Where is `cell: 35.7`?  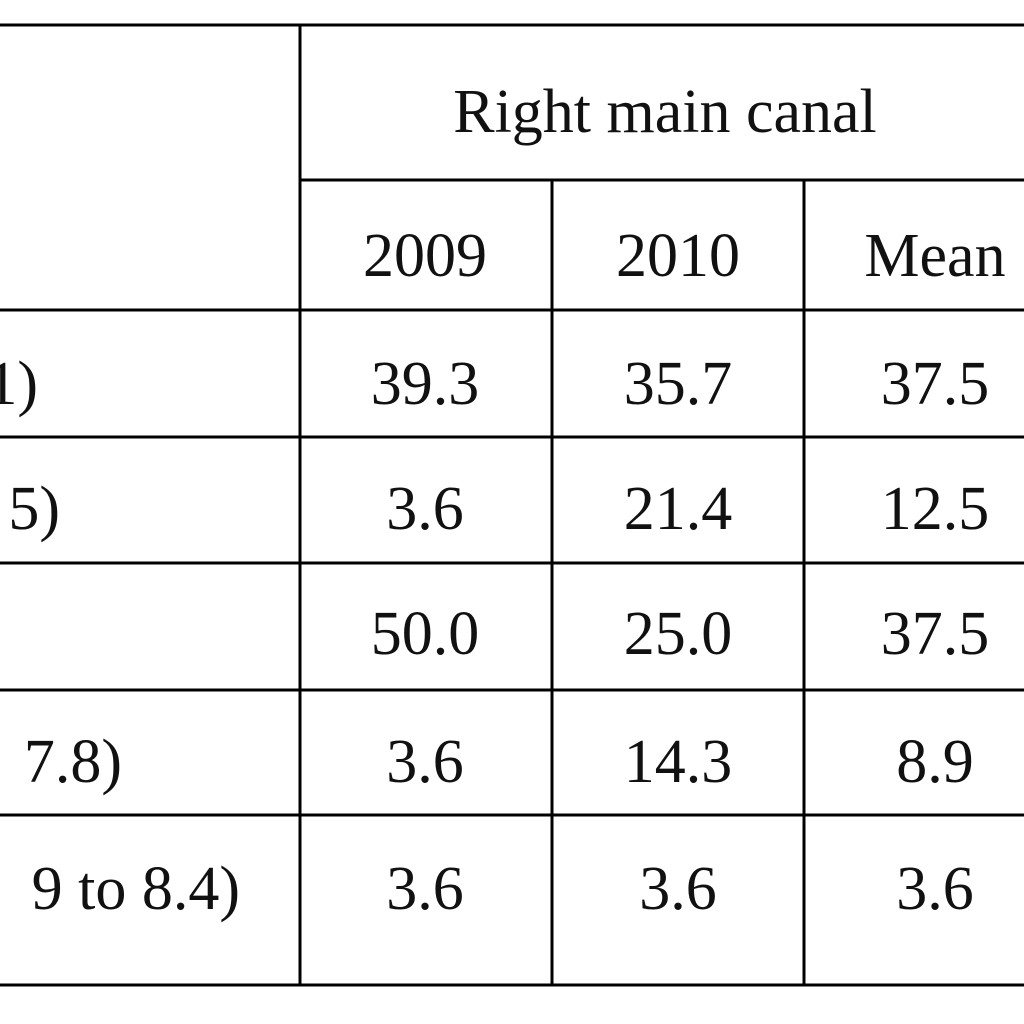 cell: 35.7 is located at coordinates (678, 384).